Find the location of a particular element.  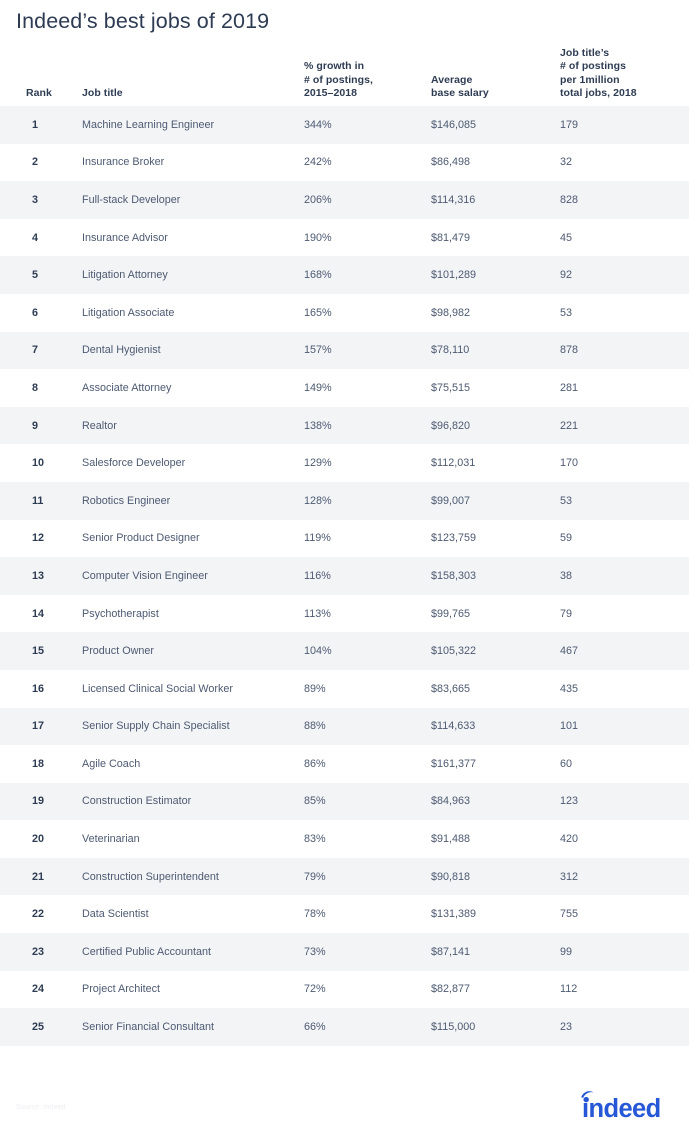

cell-growth: 85% is located at coordinates (315, 801).